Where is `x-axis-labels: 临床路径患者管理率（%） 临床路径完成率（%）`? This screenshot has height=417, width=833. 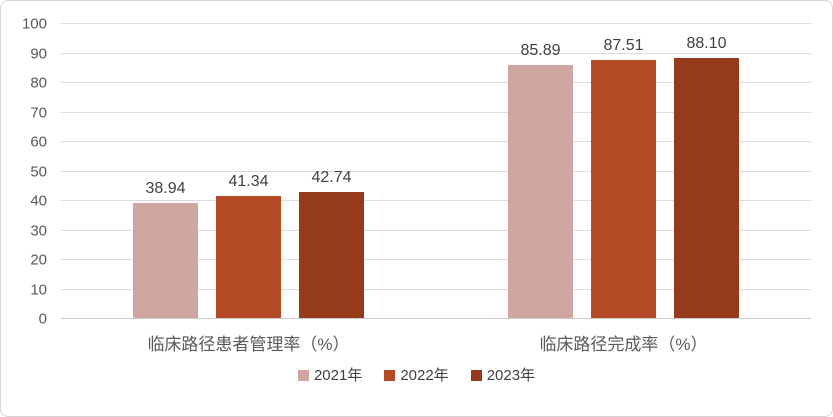 x-axis-labels: 临床路径患者管理率（%） 临床路径完成率（%） is located at coordinates (436, 342).